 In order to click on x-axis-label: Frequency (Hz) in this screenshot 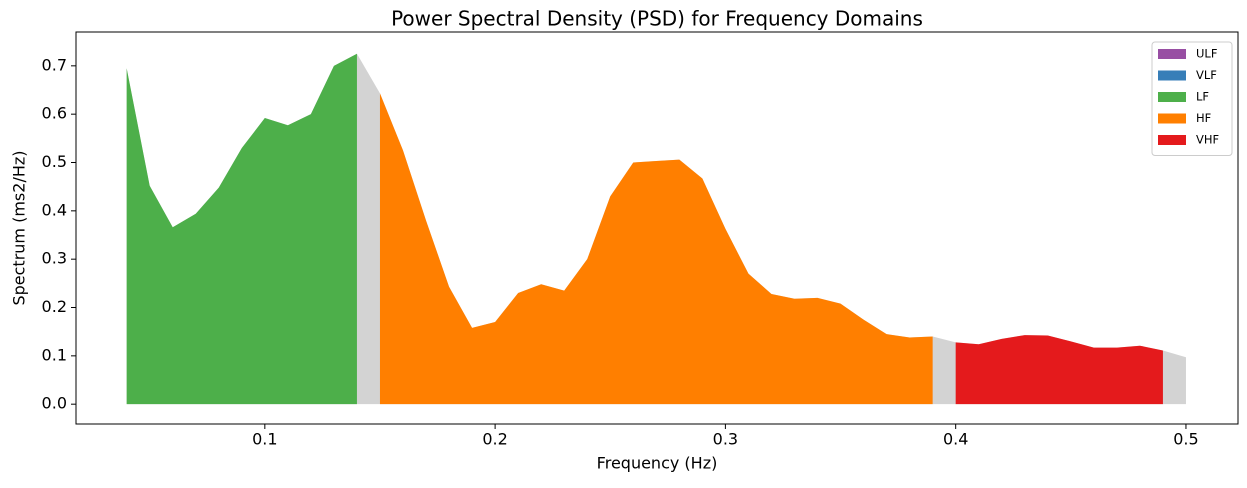, I will do `click(657, 463)`.